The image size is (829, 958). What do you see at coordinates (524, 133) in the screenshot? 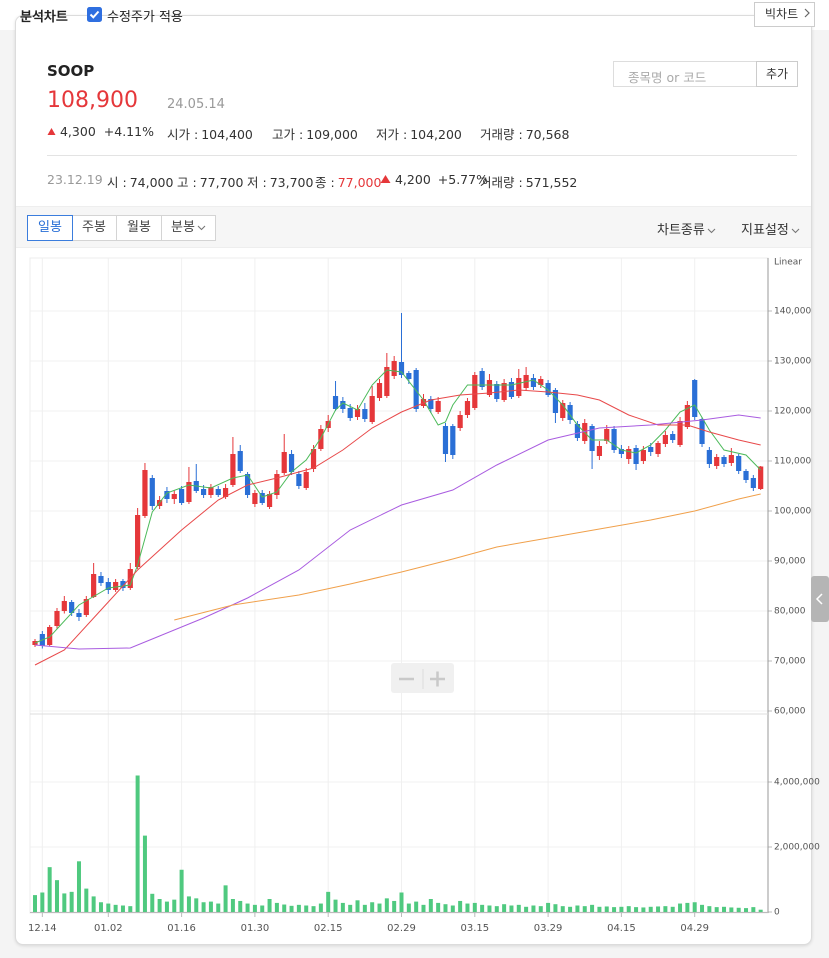
I see `stock-stat: 거래량 :70,568` at bounding box center [524, 133].